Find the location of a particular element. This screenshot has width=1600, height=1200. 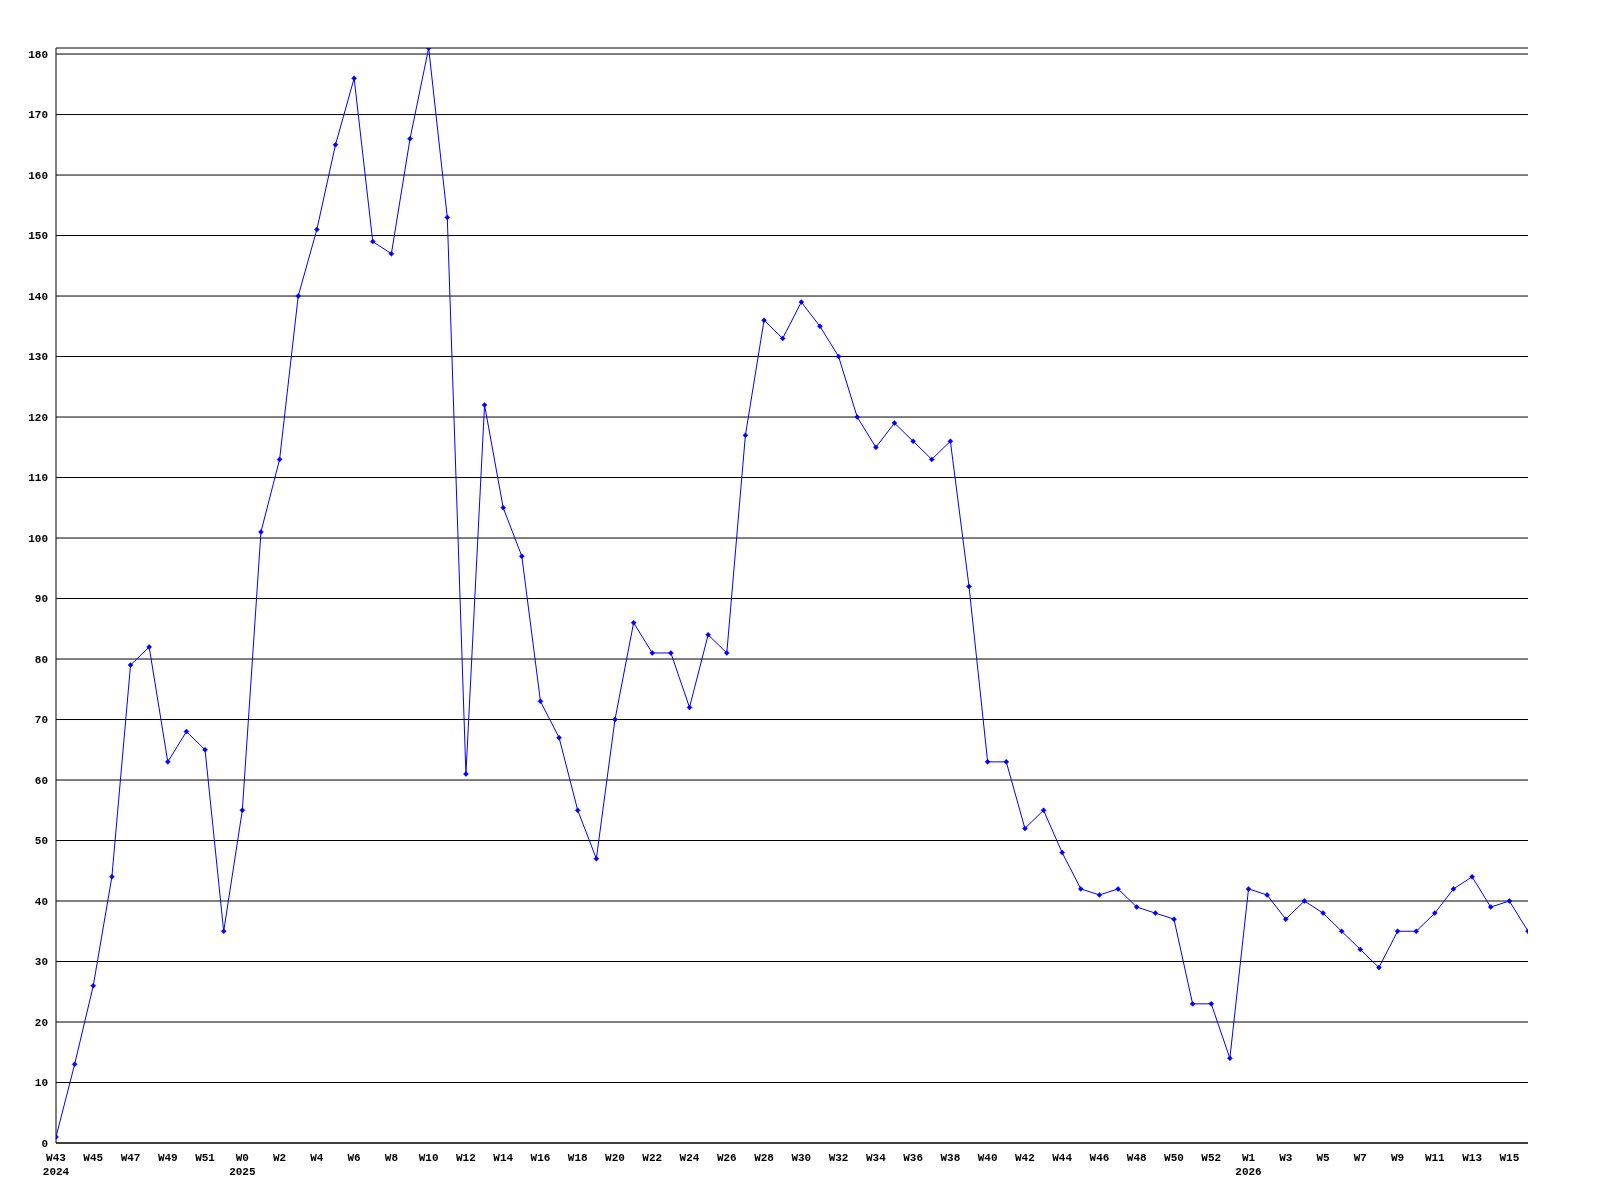

x-tick-label: W47 is located at coordinates (130, 1158).